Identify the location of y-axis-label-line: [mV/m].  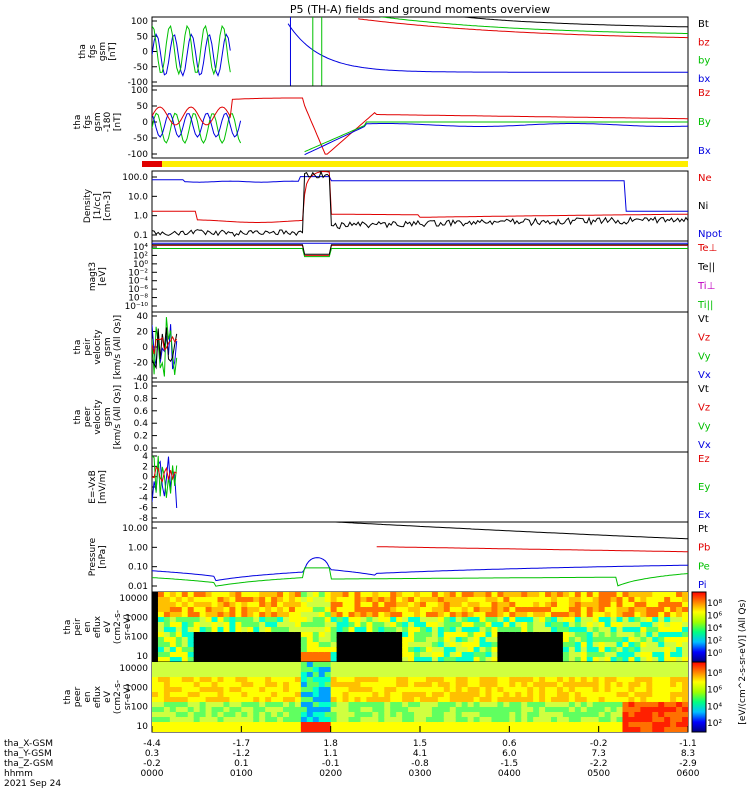
(103, 487).